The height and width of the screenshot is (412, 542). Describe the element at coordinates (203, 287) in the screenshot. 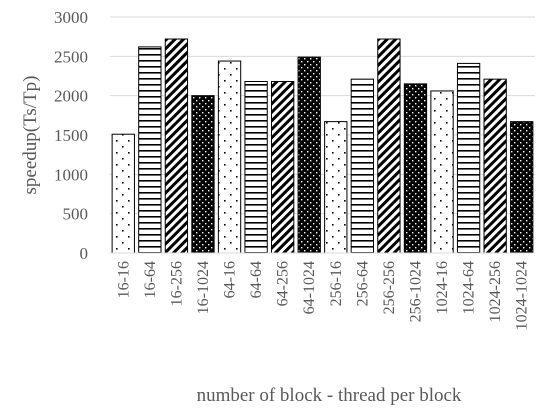

I see `x-tick-label: 16-1024` at that location.